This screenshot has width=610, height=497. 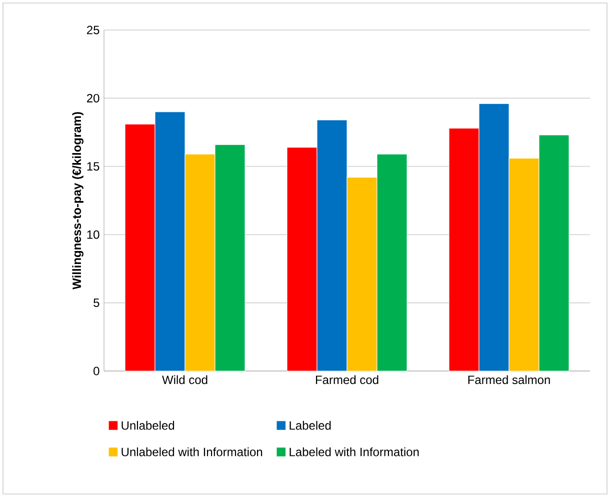 What do you see at coordinates (148, 425) in the screenshot?
I see `legend-label: Unlabeled` at bounding box center [148, 425].